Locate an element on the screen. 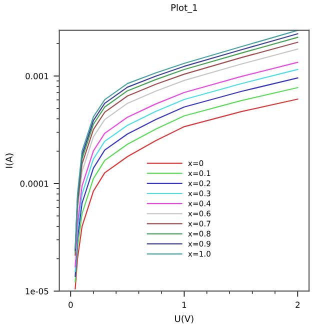  y-tick-label: 0.0001 is located at coordinates (34, 183).